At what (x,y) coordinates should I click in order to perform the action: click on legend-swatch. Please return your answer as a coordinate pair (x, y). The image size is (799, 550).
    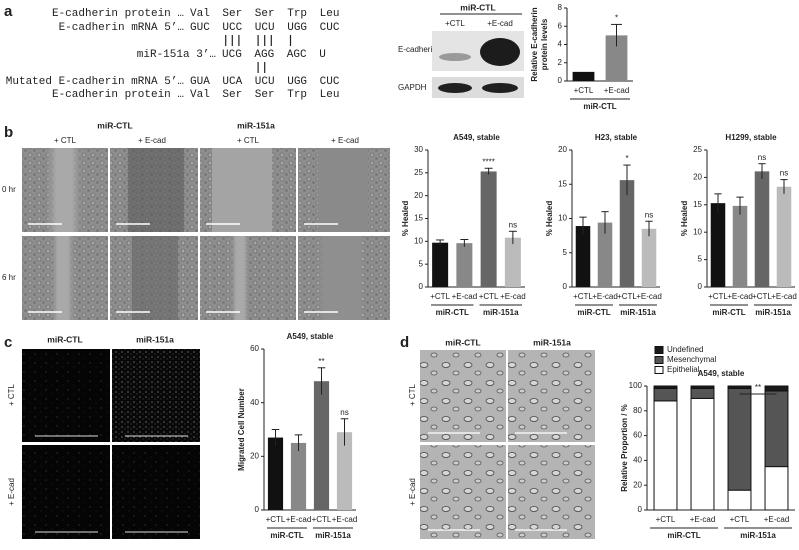
    Looking at the image, I should click on (659, 370).